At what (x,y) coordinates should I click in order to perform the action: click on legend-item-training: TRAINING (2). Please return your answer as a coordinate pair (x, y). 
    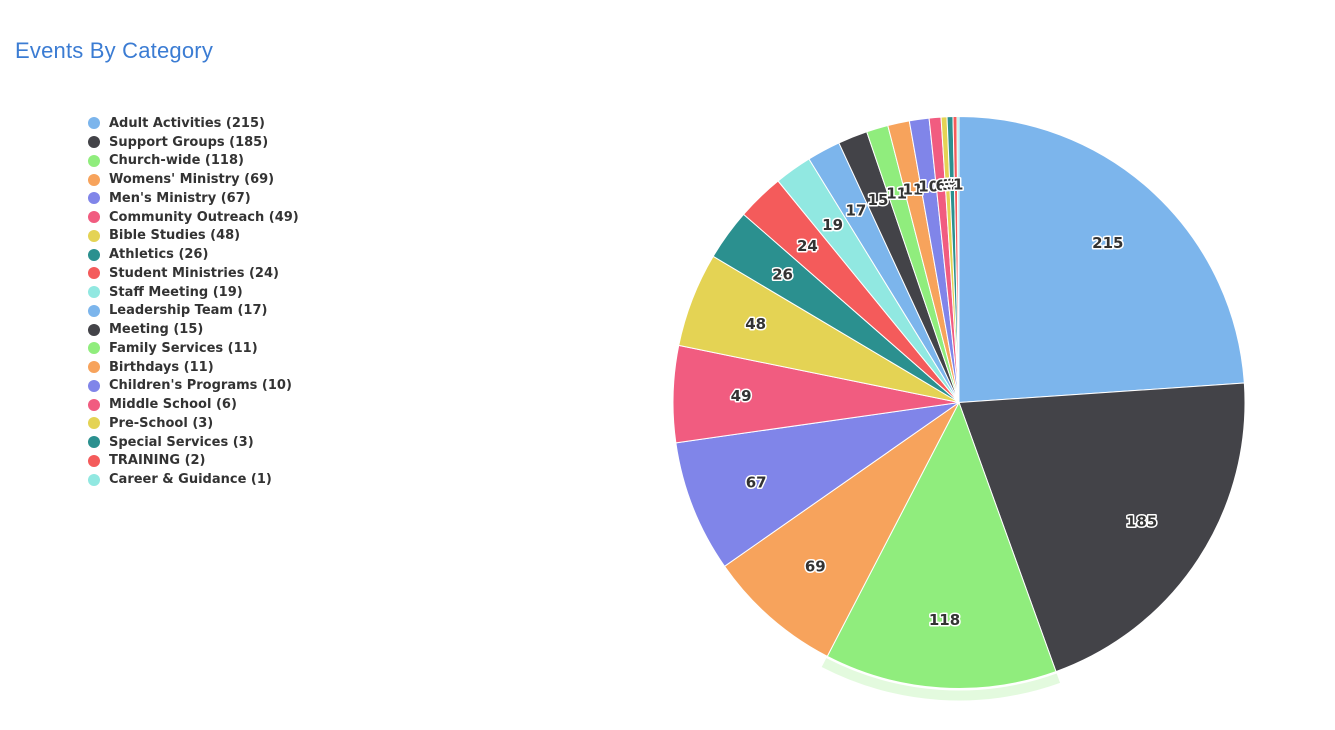
    Looking at the image, I should click on (193, 461).